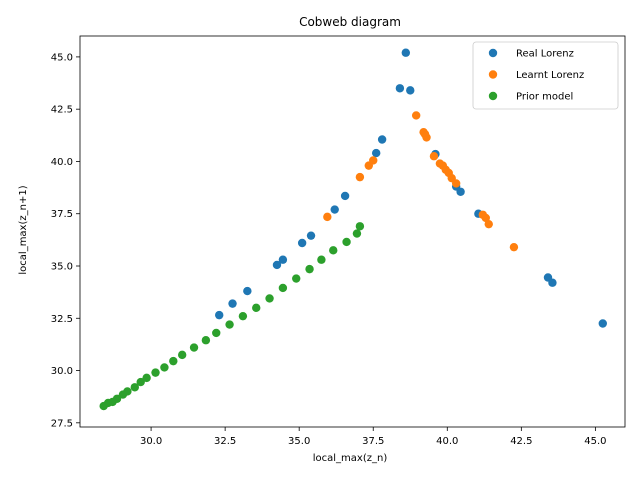 This screenshot has width=640, height=480. I want to click on legend-label: Learnt Lorenz, so click(550, 75).